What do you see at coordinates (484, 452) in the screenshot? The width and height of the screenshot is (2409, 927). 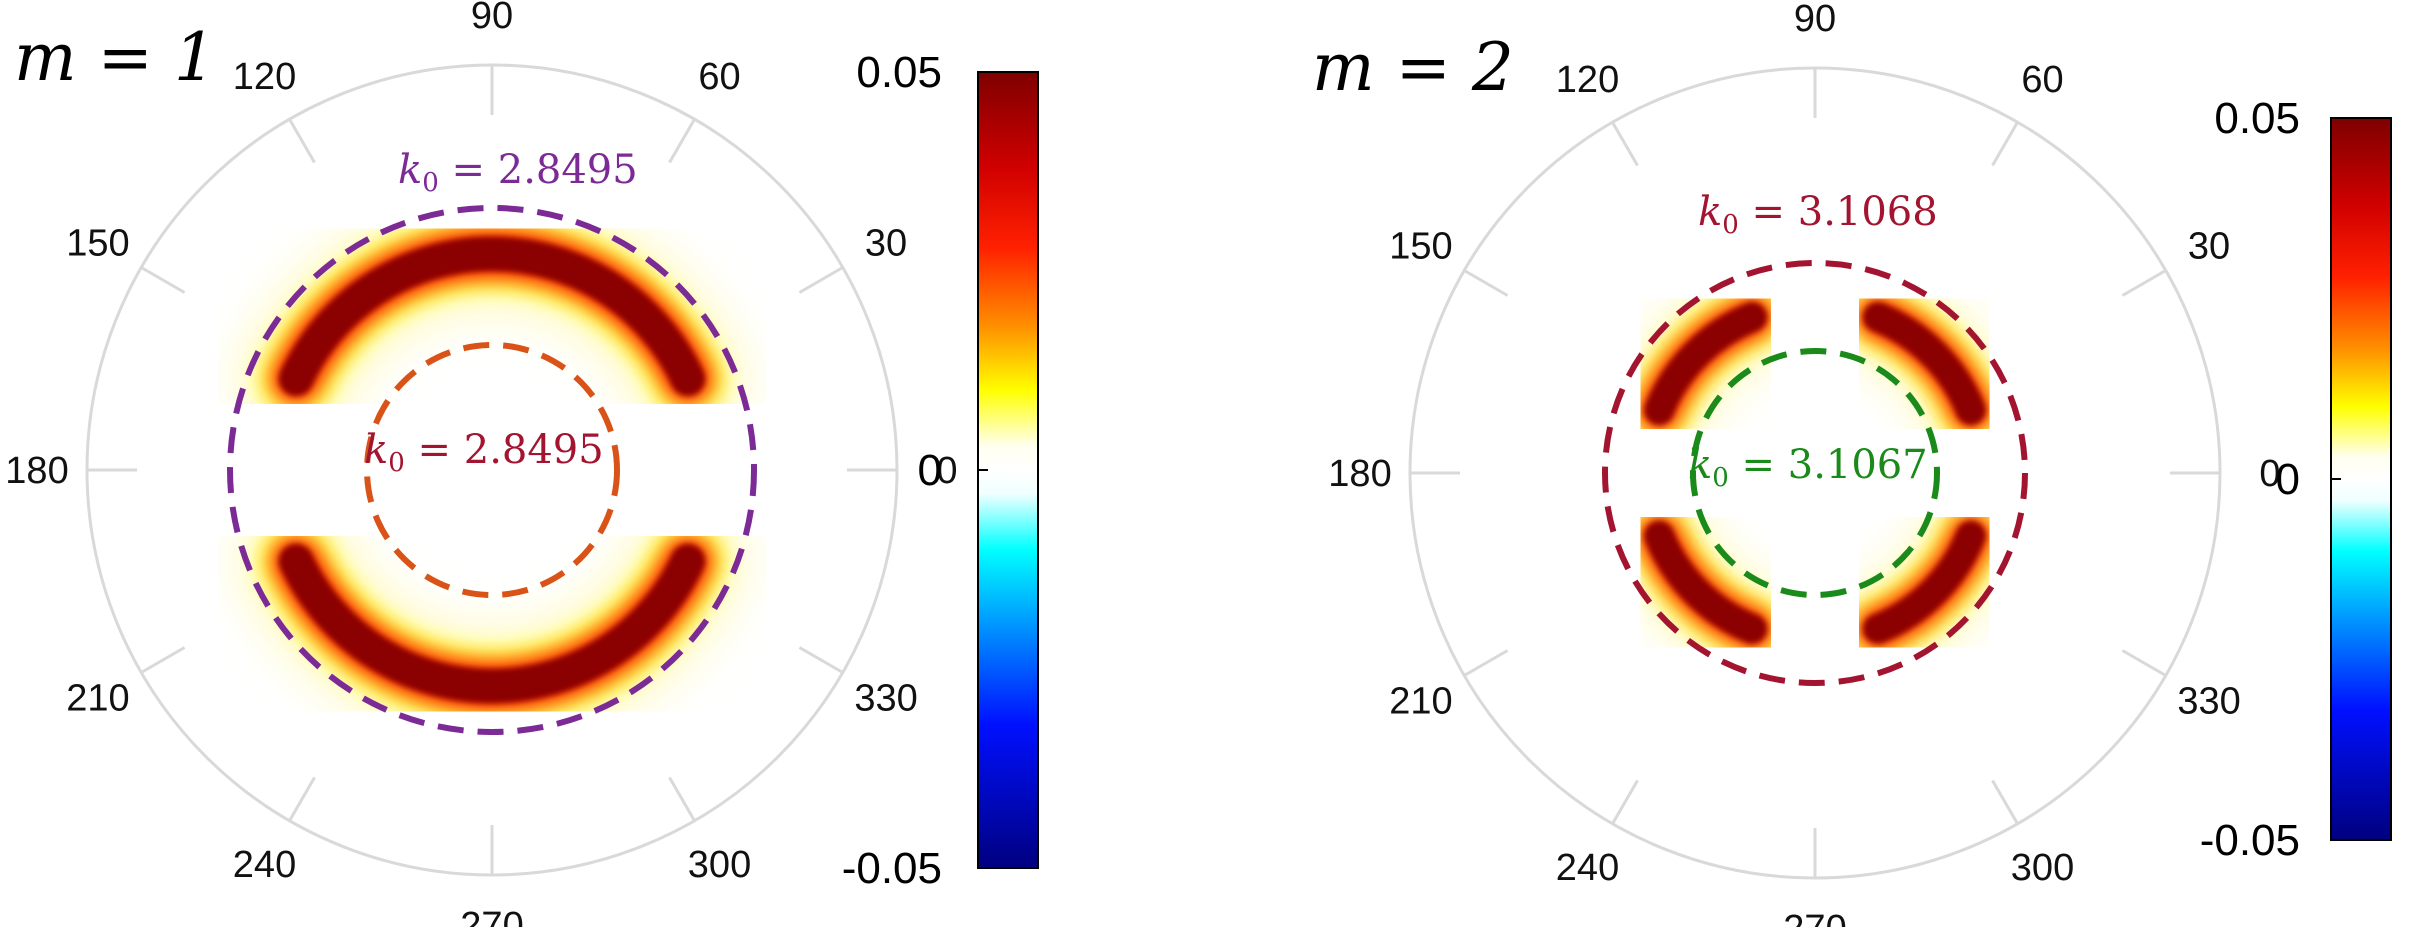 I see `contour-label-inner: k0 = 2.8495` at bounding box center [484, 452].